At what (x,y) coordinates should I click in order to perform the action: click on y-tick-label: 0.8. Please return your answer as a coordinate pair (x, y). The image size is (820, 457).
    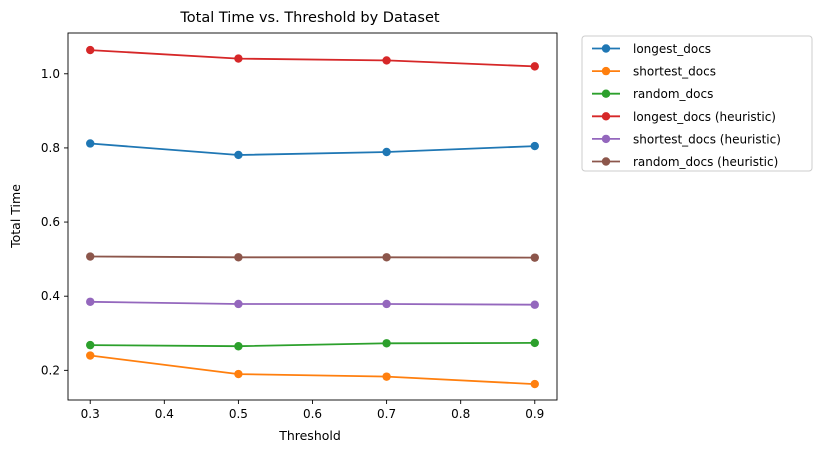
    Looking at the image, I should click on (50, 148).